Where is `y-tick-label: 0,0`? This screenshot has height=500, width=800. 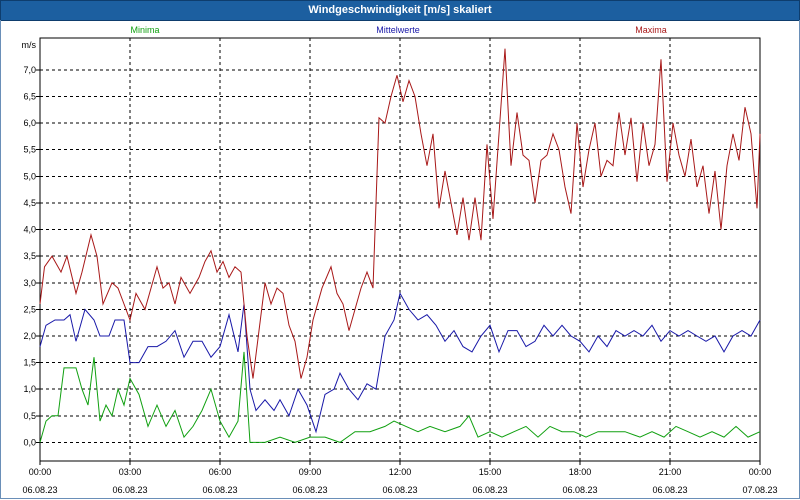 y-tick-label: 0,0 is located at coordinates (29, 442).